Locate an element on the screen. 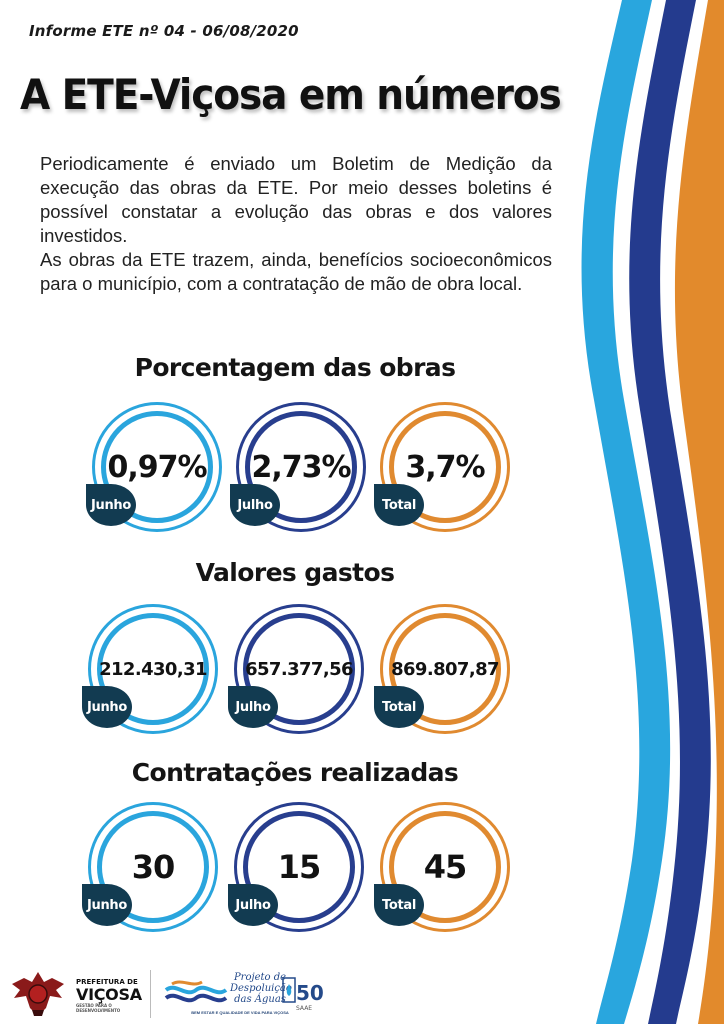  section-title-percentage: Porcentagem das obras is located at coordinates (295, 367).